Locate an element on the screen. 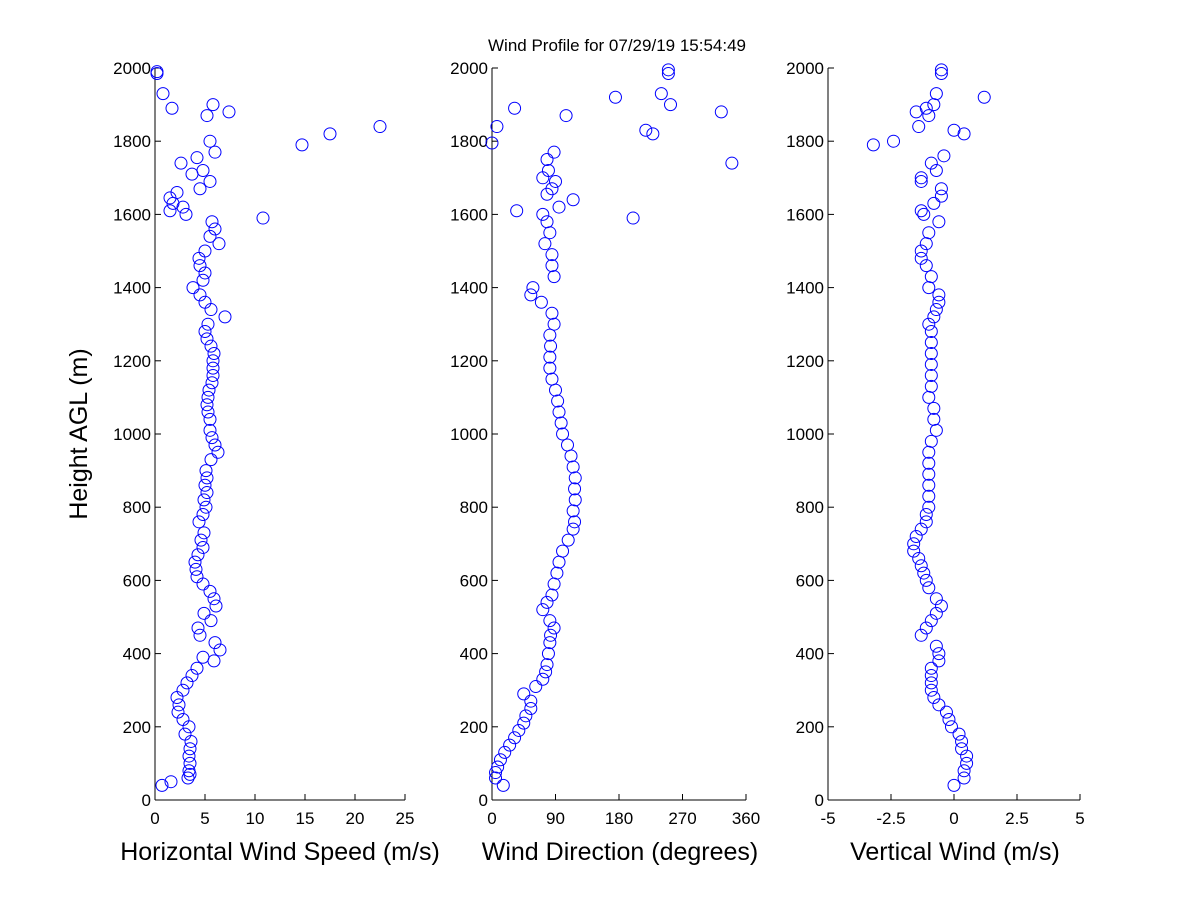  chart-title: Wind Profile for 07/29/19 15:54:49 is located at coordinates (617, 45).